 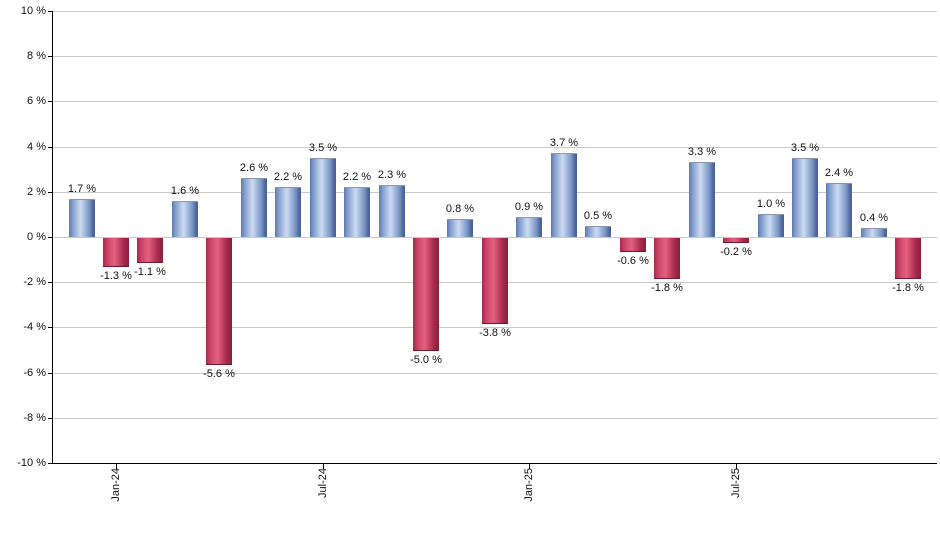 I want to click on y-axis-label: 8 %, so click(x=36, y=56).